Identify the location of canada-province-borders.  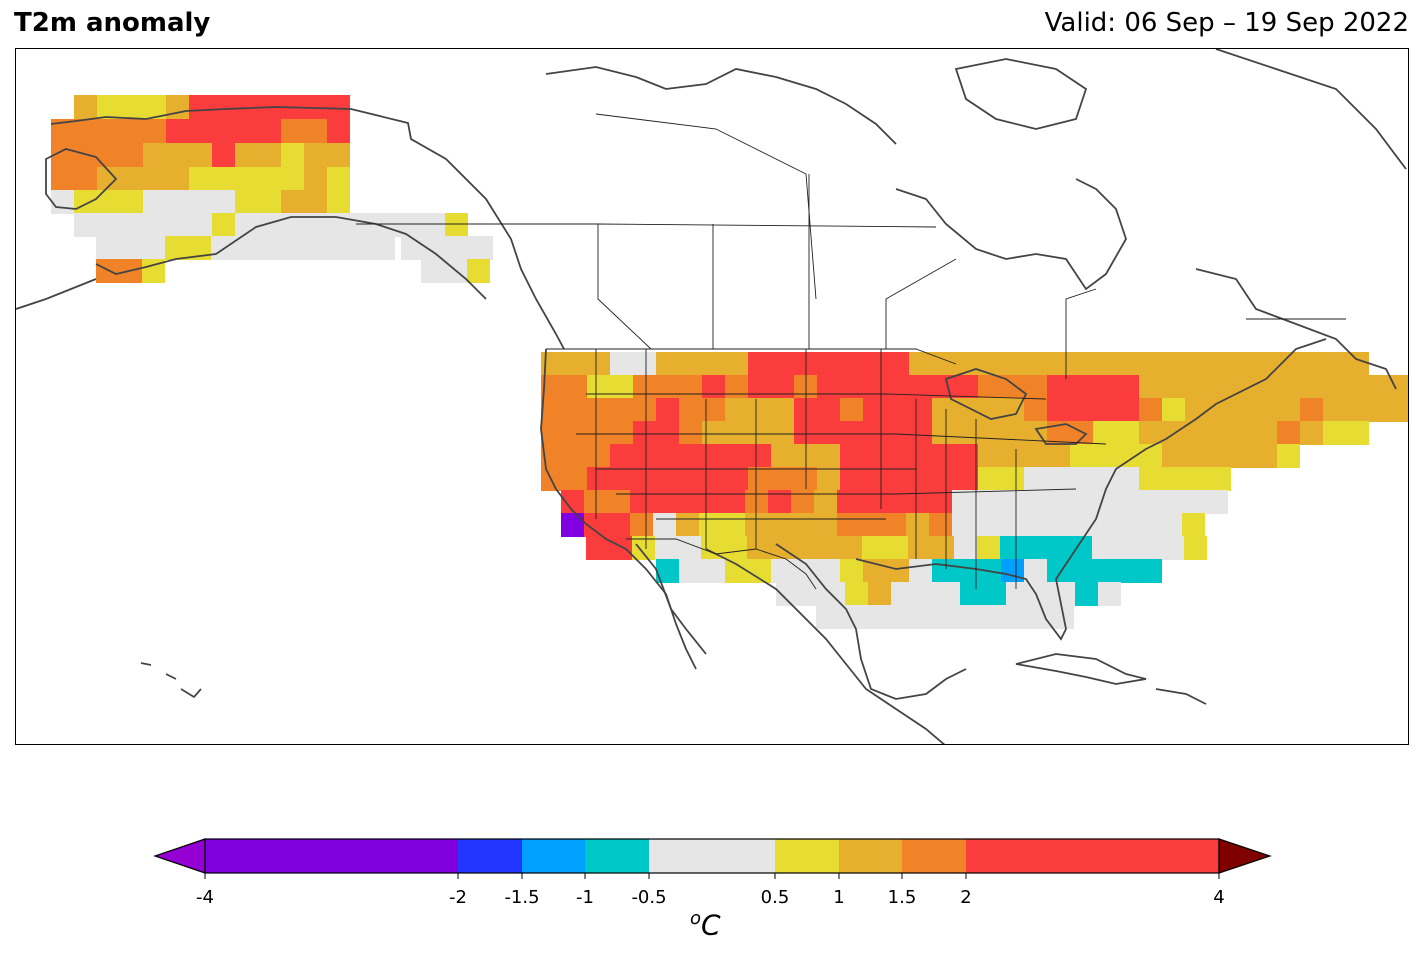
(777, 262).